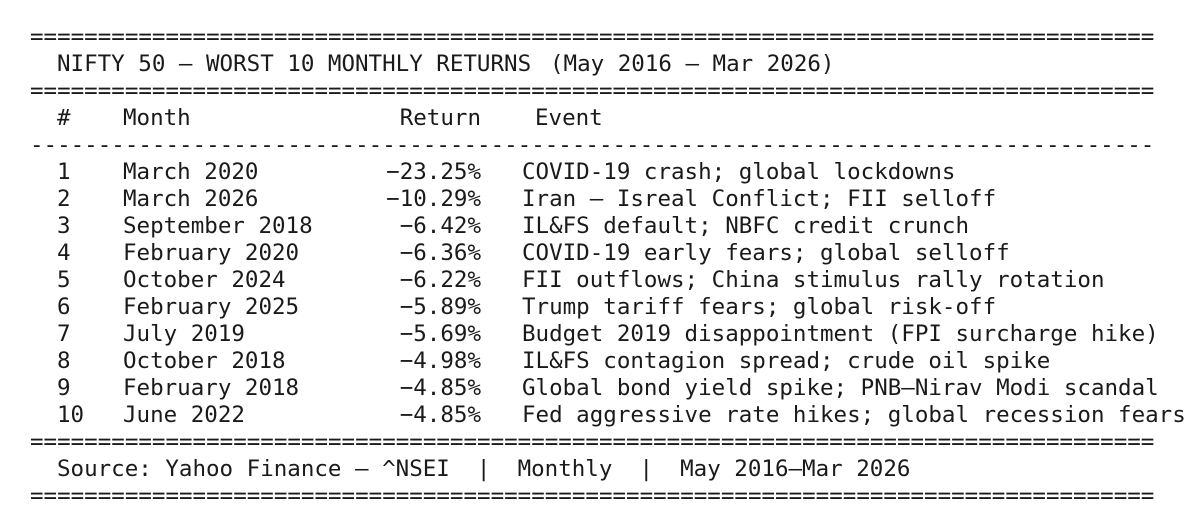 Image resolution: width=1200 pixels, height=525 pixels. I want to click on return-cell: −5.89%, so click(440, 307).